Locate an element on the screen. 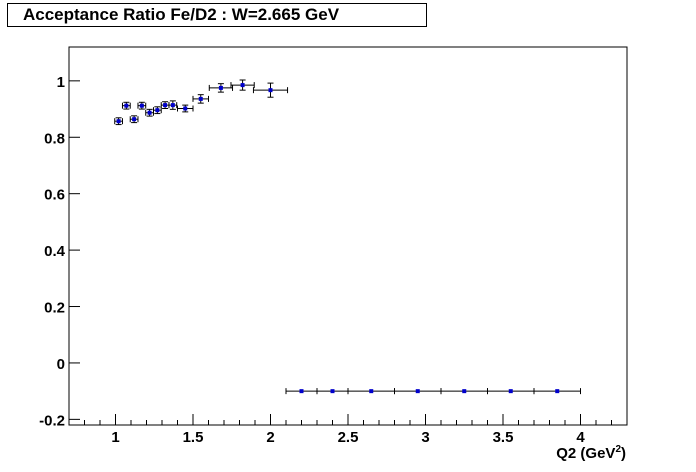  y-tick-label: 0.8 is located at coordinates (54, 138).